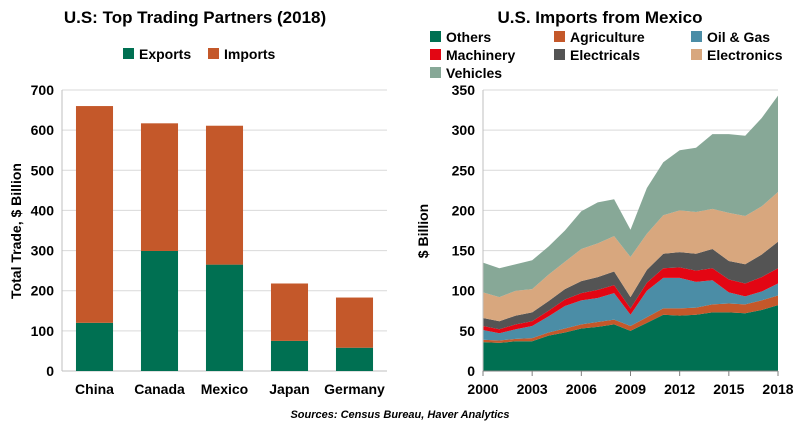 The width and height of the screenshot is (800, 425). What do you see at coordinates (128, 53) in the screenshot?
I see `legend-swatch-exports` at bounding box center [128, 53].